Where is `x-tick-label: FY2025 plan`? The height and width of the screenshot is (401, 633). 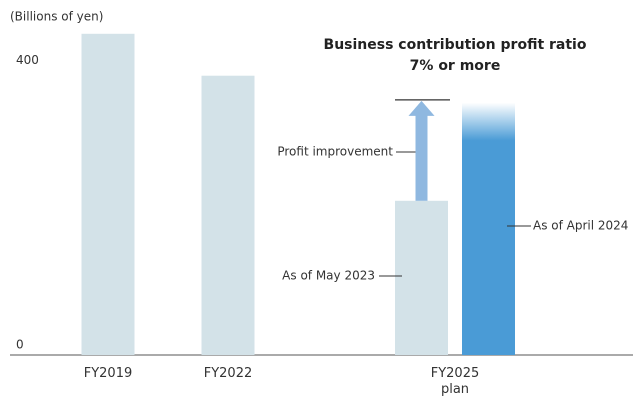
x-tick-label: FY2025 plan is located at coordinates (455, 381).